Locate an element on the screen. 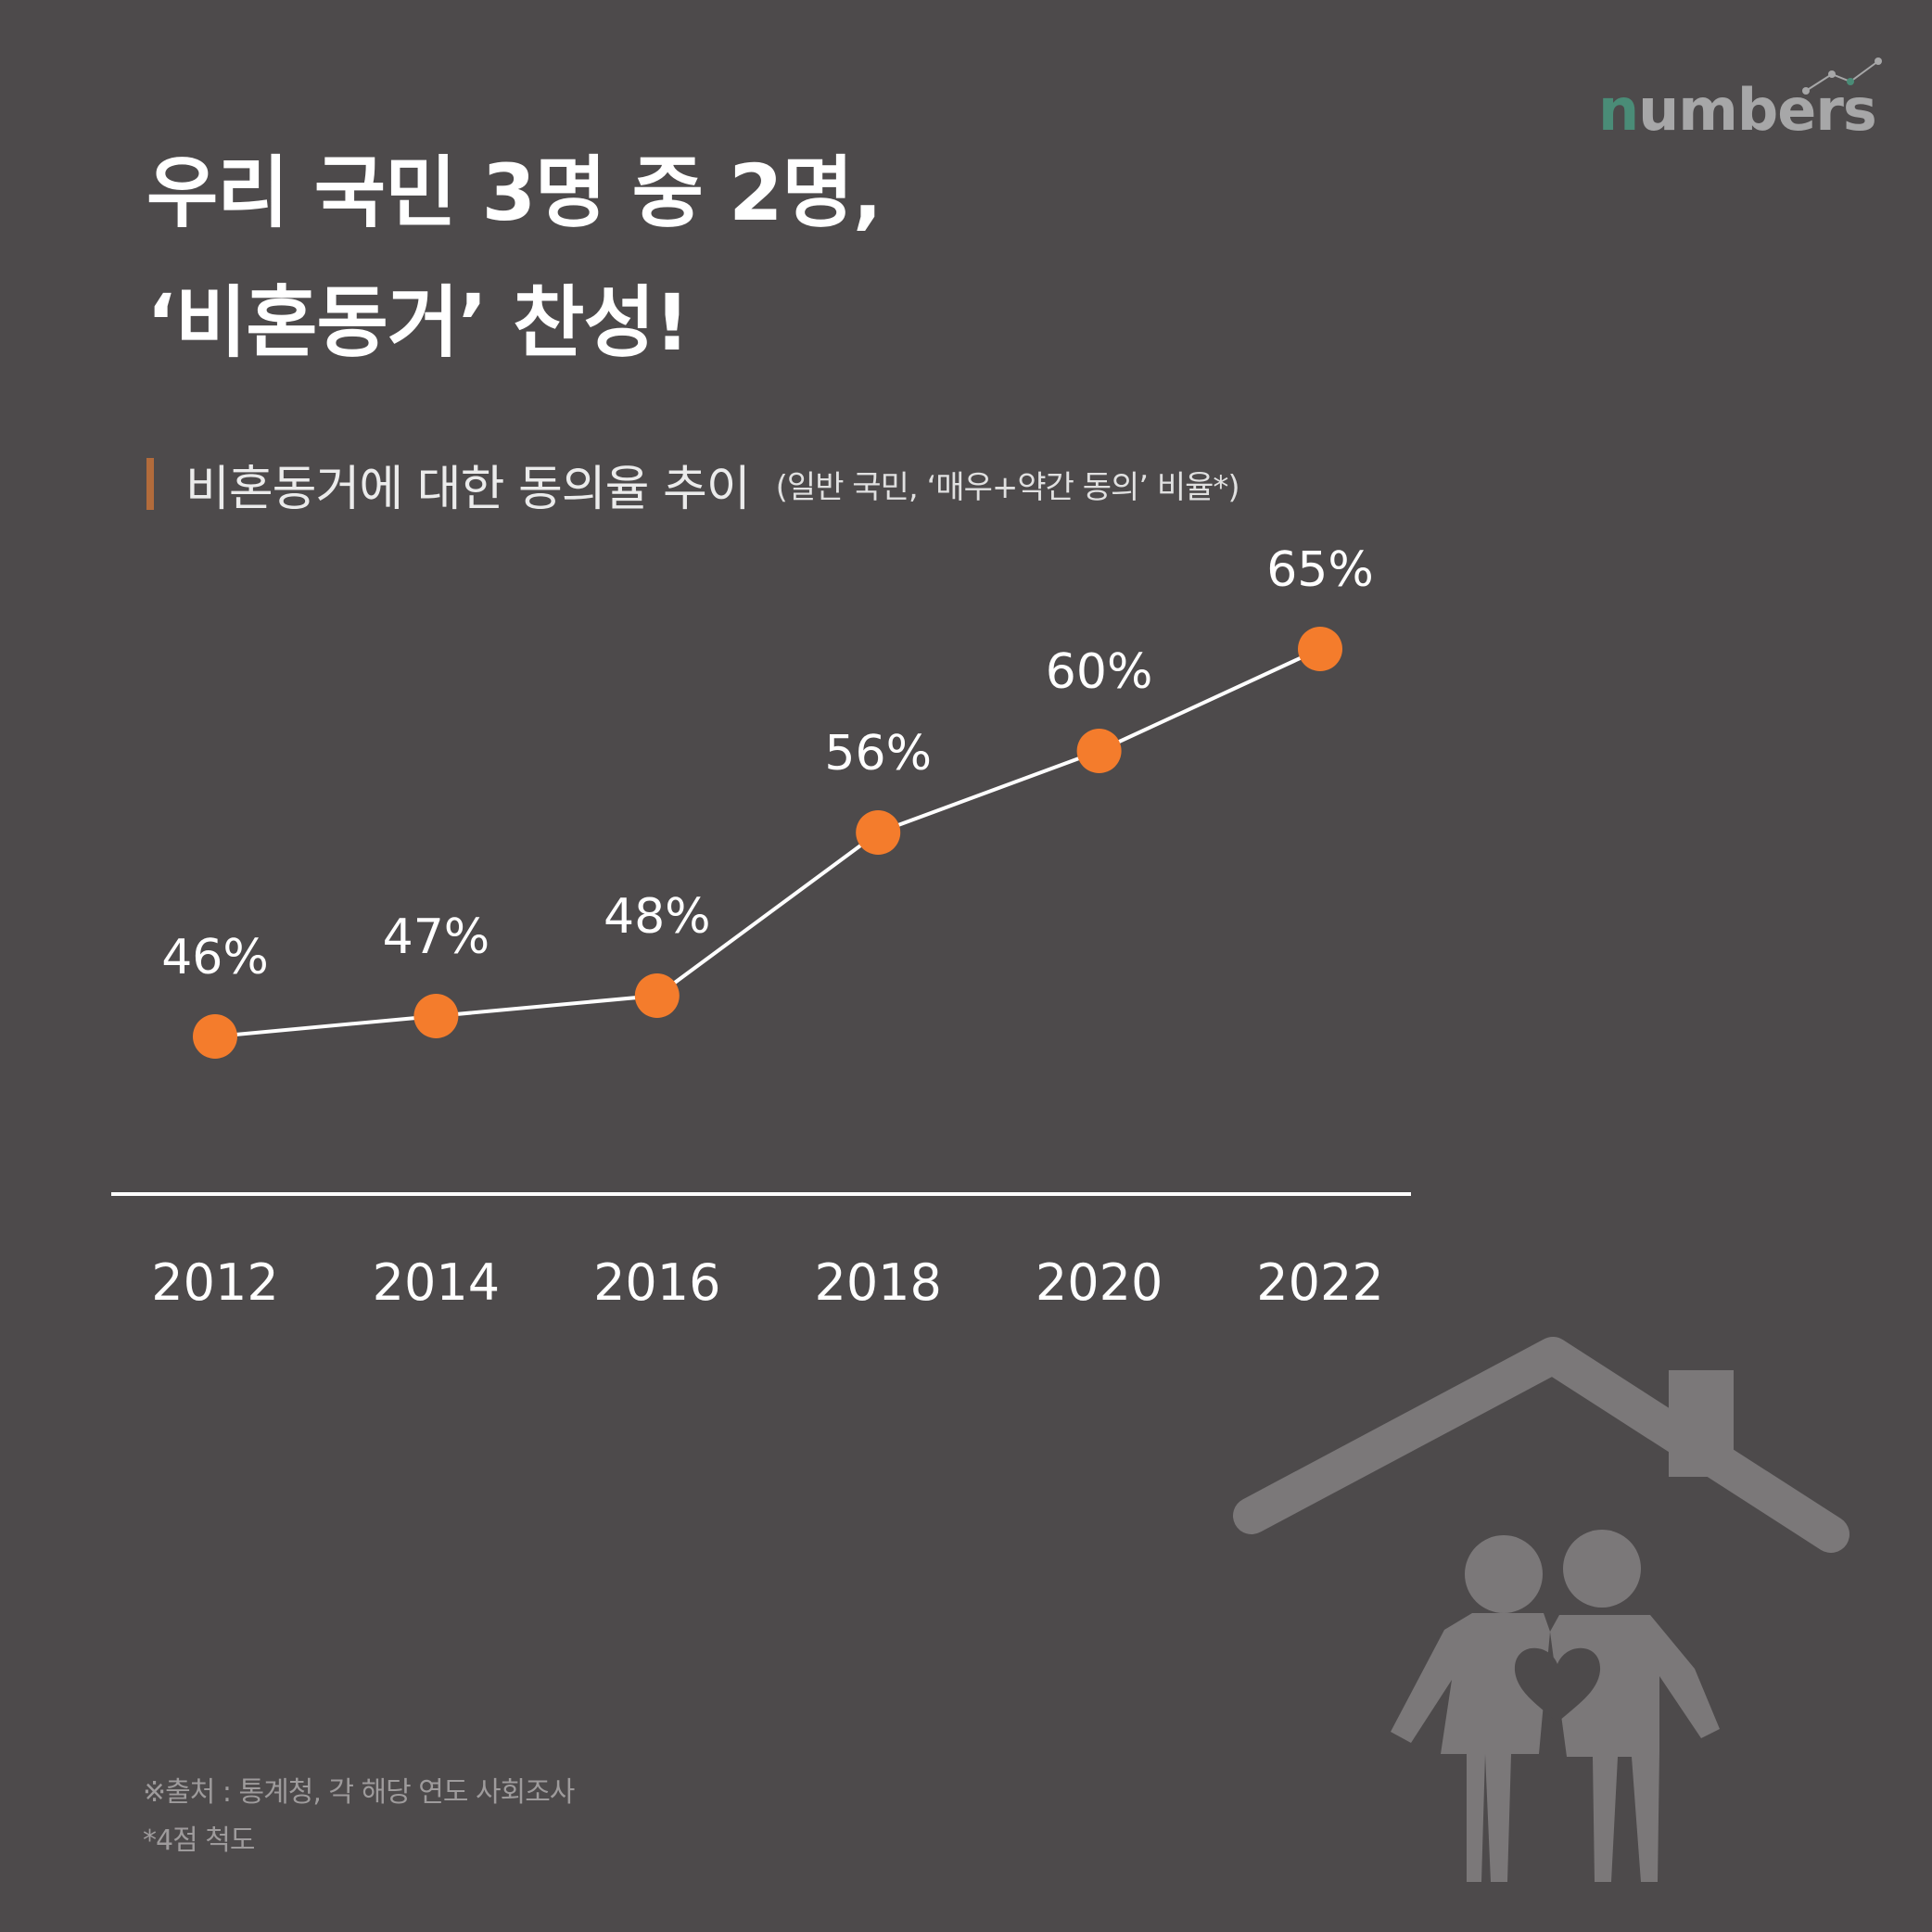 The height and width of the screenshot is (1932, 1932). data-label: 47% is located at coordinates (436, 937).